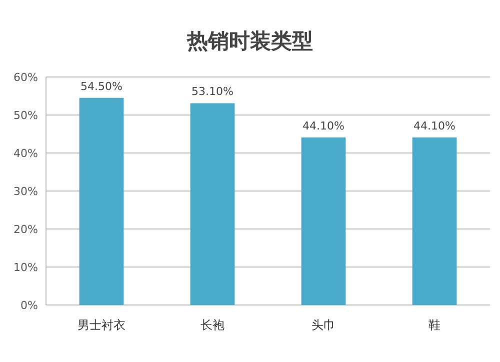 The image size is (500, 362). What do you see at coordinates (26, 267) in the screenshot?
I see `y-tick-label: 10%` at bounding box center [26, 267].